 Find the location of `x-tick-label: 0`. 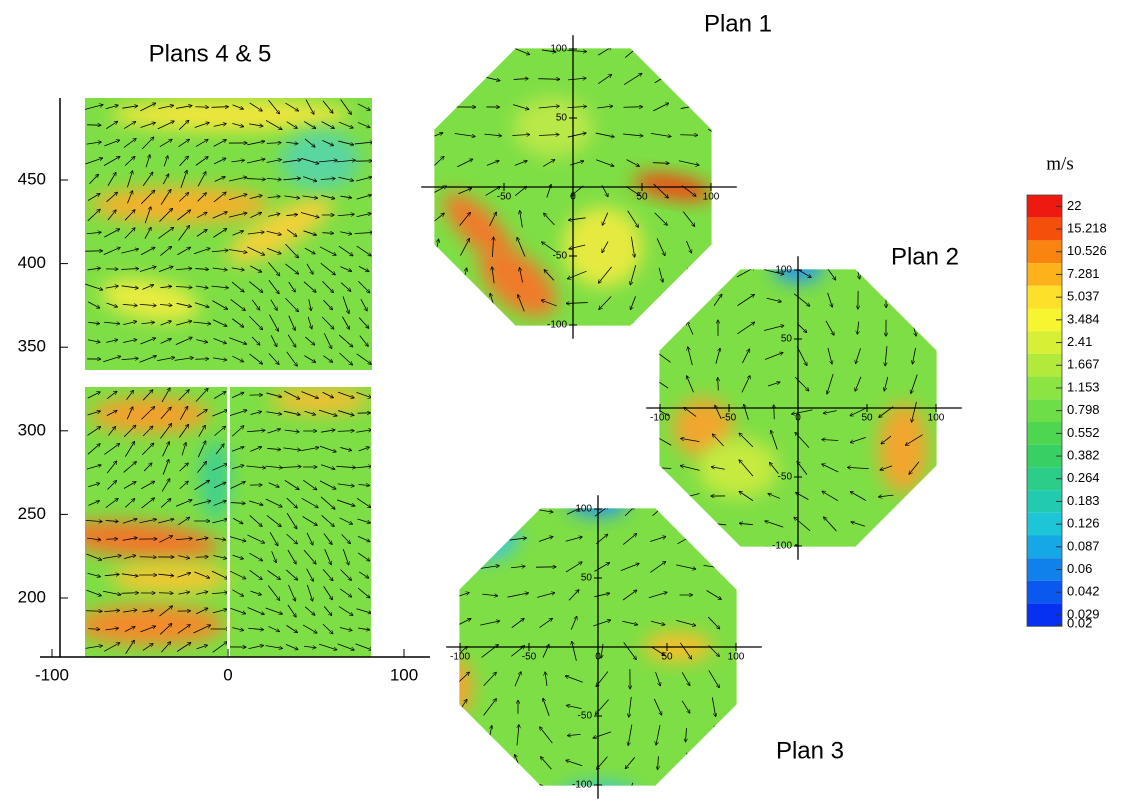

x-tick-label: 0 is located at coordinates (798, 418).